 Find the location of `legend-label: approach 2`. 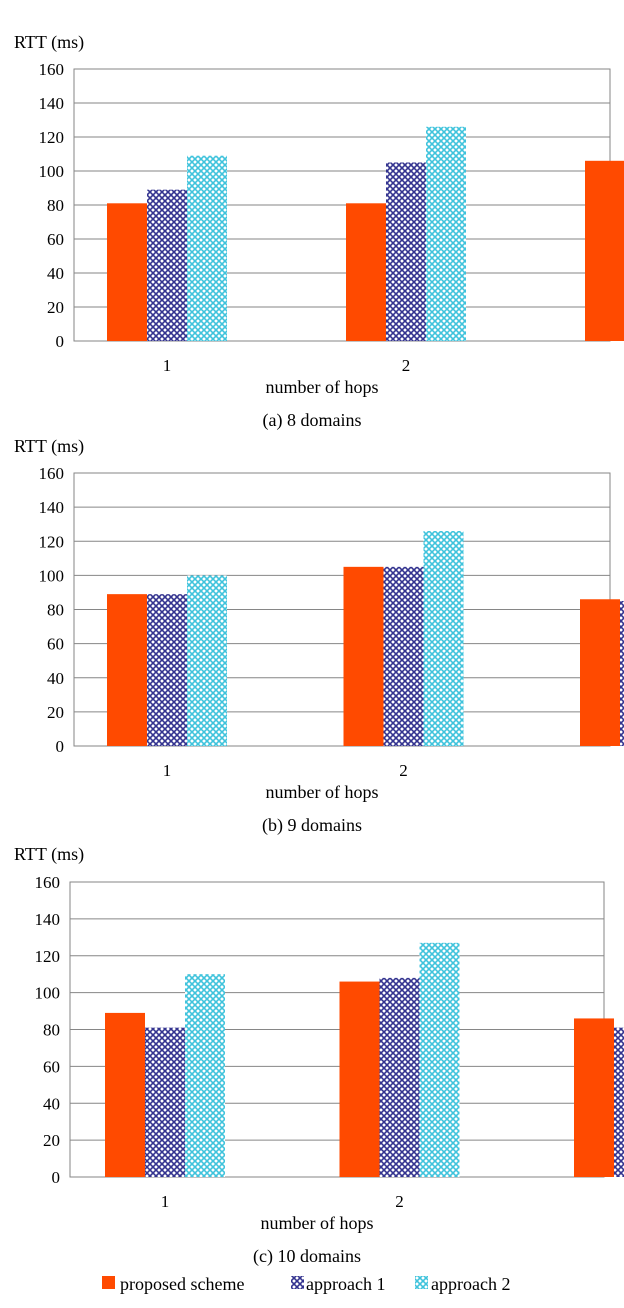

legend-label: approach 2 is located at coordinates (470, 1284).